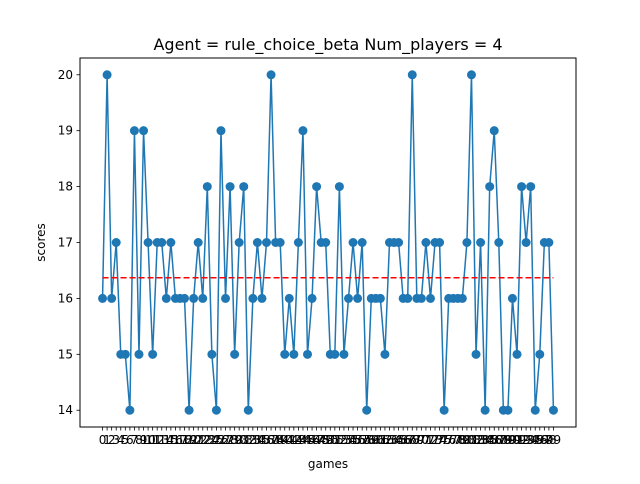 This screenshot has width=640, height=484. What do you see at coordinates (139, 440) in the screenshot?
I see `x-tick-label: 8` at bounding box center [139, 440].